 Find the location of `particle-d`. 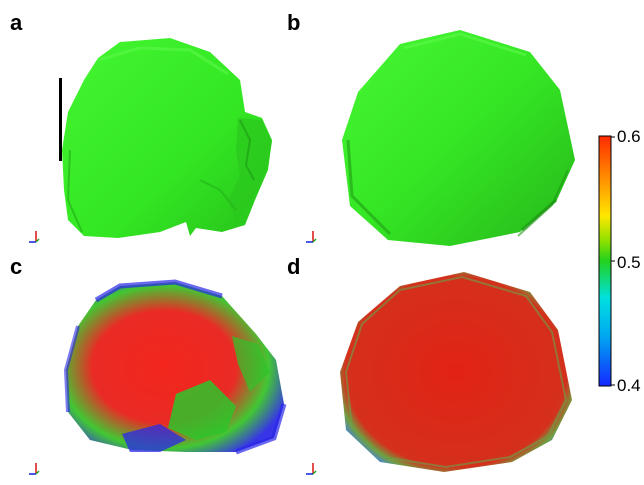

particle-d is located at coordinates (456, 372).